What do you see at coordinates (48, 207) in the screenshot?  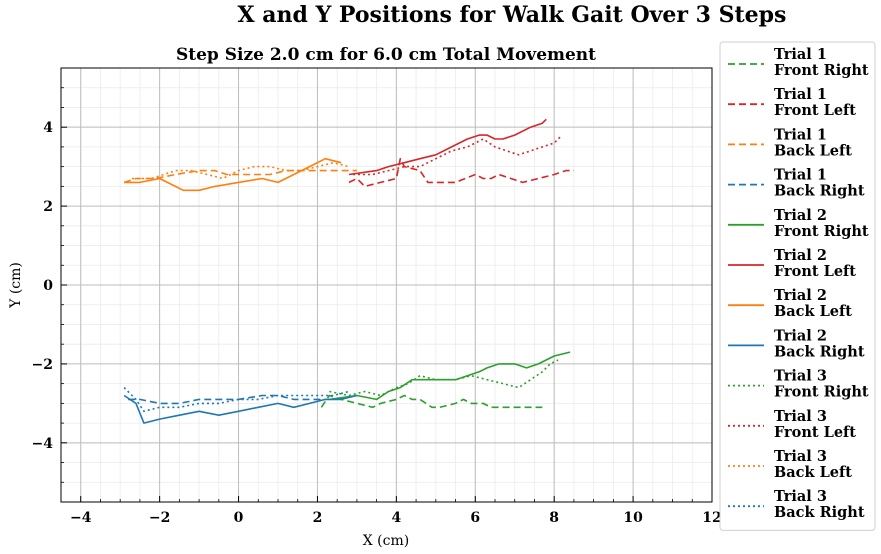 I see `y-tick-label: 2` at bounding box center [48, 207].